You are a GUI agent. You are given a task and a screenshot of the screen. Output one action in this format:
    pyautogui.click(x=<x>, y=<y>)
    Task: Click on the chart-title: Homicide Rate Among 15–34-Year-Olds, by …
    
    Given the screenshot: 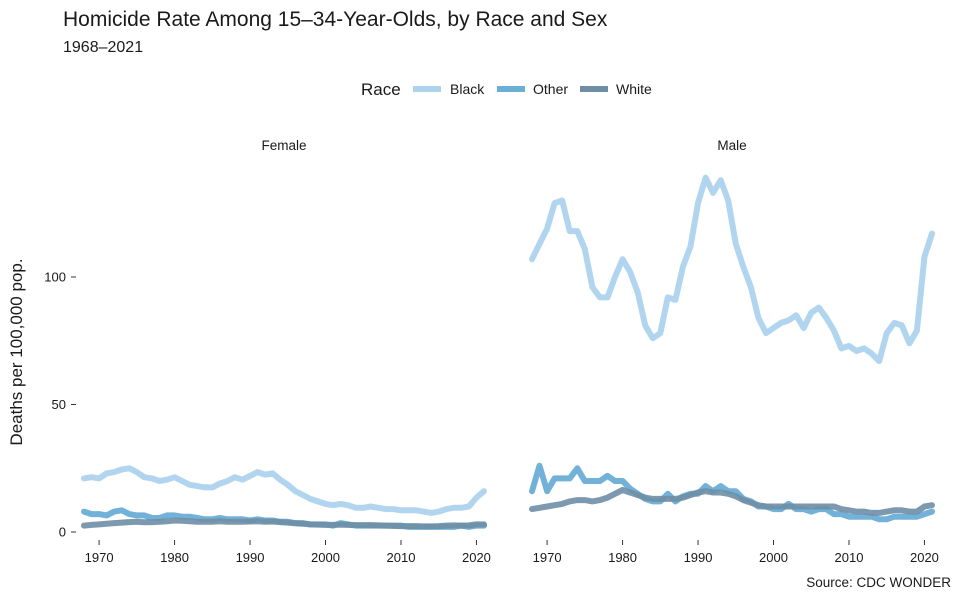 What is the action you would take?
    pyautogui.click(x=335, y=19)
    